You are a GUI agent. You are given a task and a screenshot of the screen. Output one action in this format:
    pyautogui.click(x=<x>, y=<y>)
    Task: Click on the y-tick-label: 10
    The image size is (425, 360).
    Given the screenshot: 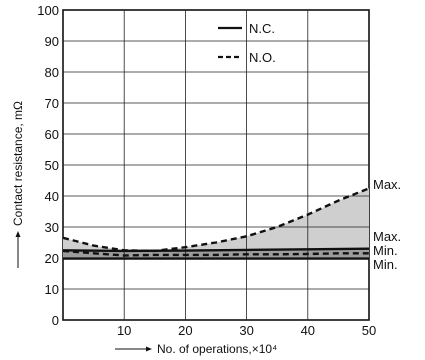 What is the action you would take?
    pyautogui.click(x=52, y=289)
    